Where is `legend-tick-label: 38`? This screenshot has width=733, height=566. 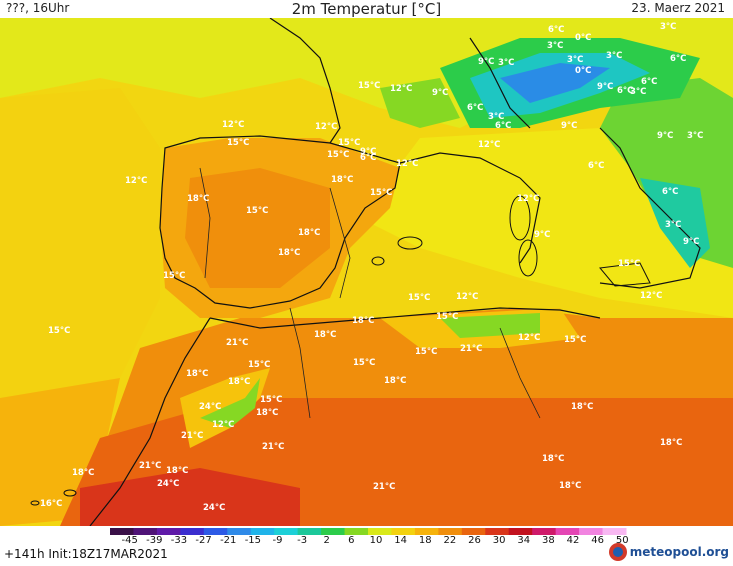 legend-tick-label: 38 is located at coordinates (548, 539).